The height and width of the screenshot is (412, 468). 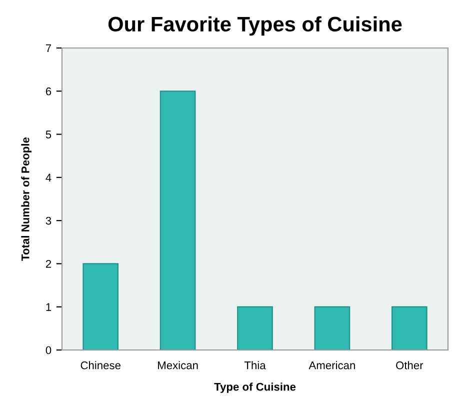 I want to click on y-axis-title: Total Number of People, so click(x=26, y=199).